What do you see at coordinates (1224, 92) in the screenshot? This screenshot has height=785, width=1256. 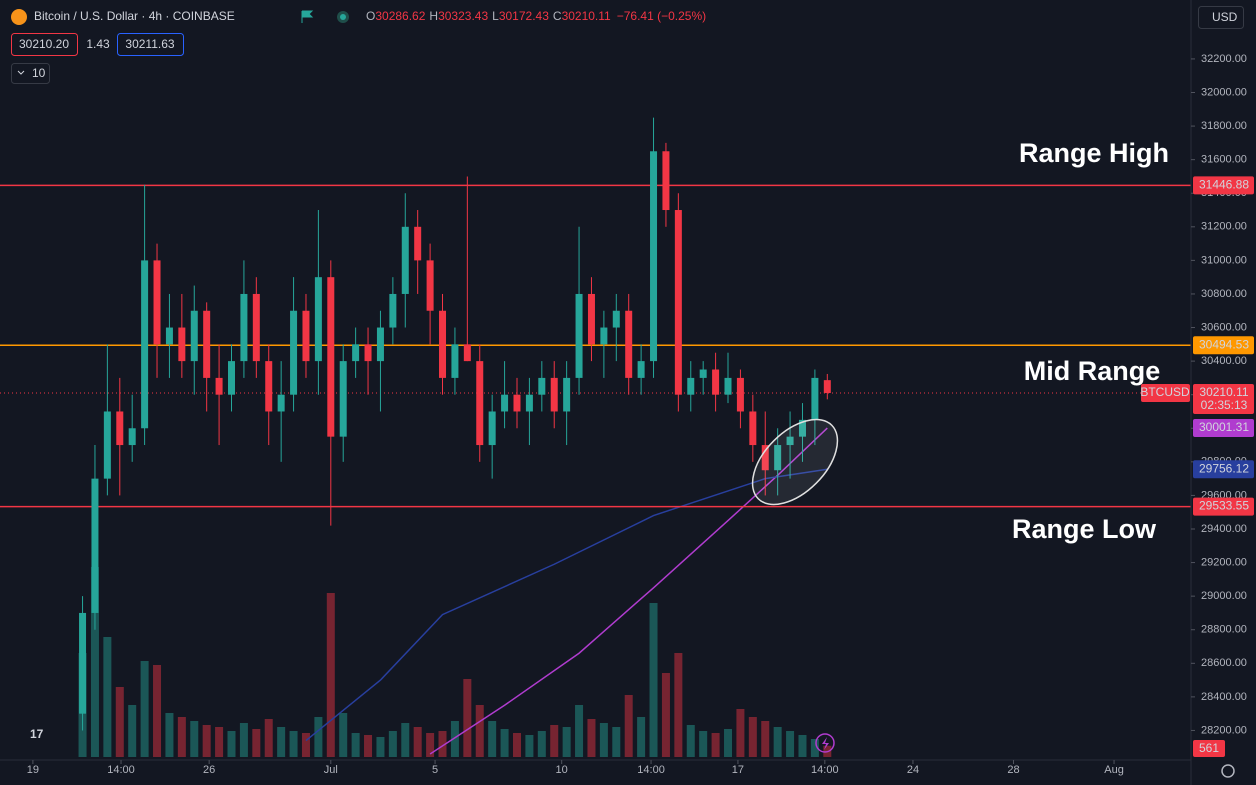 I see `y-tick-label: 32000.00` at bounding box center [1224, 92].